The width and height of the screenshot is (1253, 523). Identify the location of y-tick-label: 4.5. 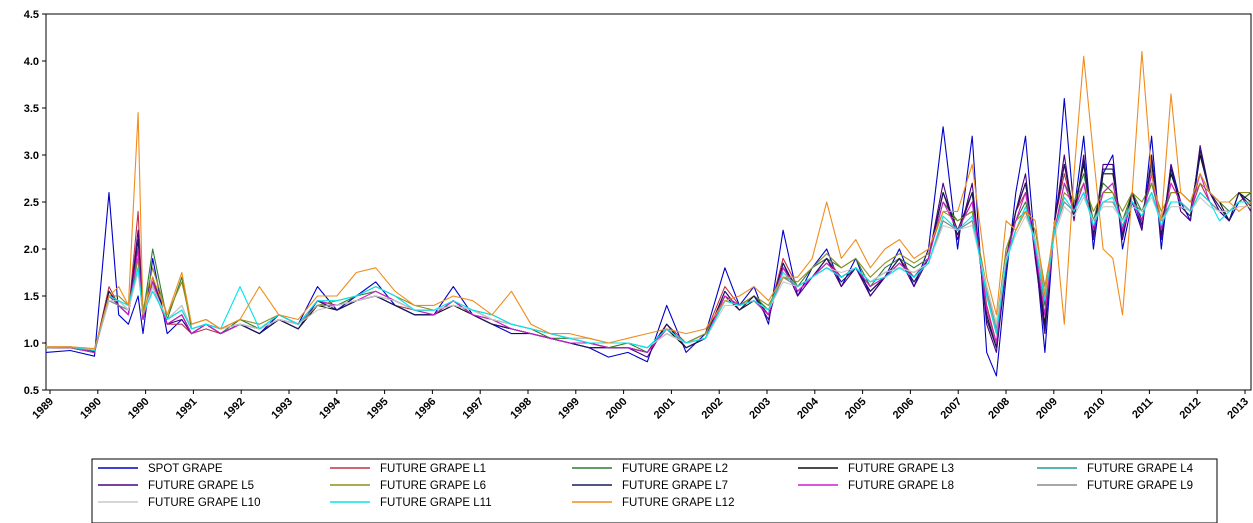
(31, 15).